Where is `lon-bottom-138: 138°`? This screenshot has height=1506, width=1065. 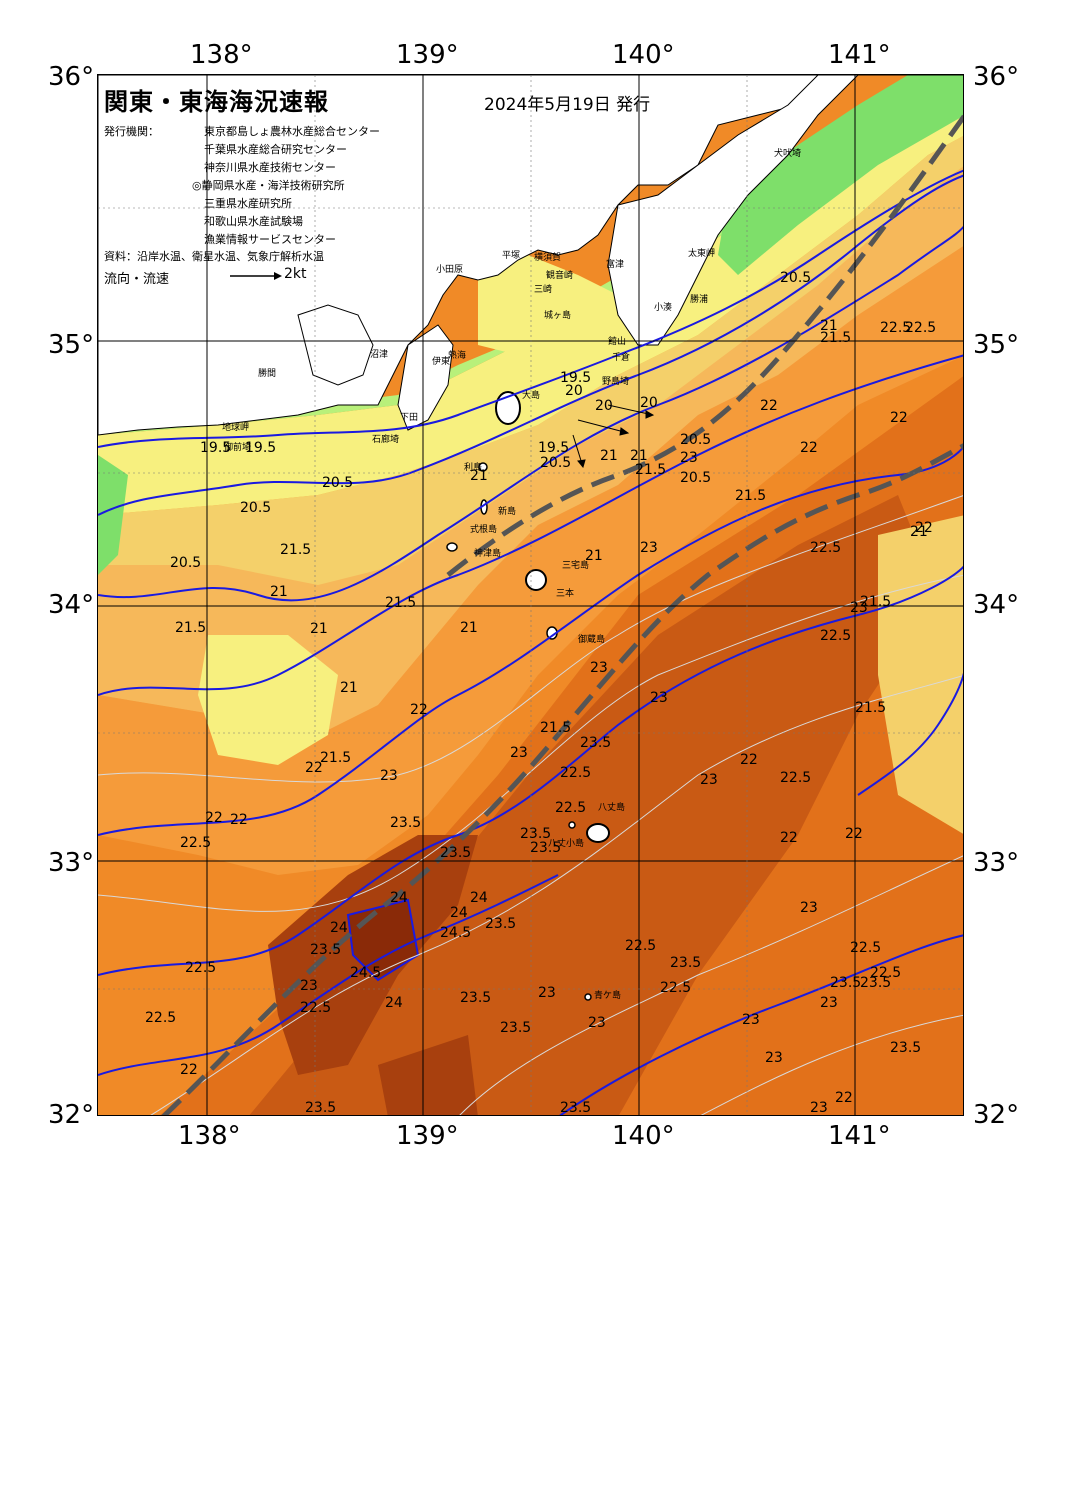
lon-bottom-138: 138° is located at coordinates (209, 1136).